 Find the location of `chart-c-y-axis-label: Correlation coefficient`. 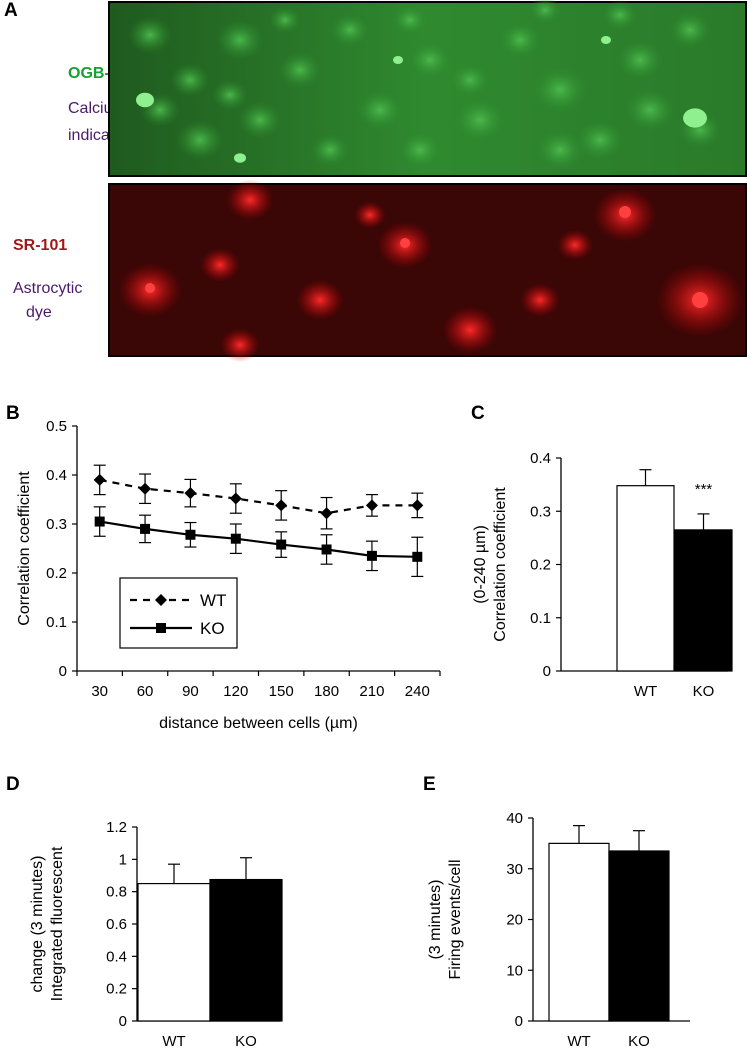

chart-c-y-axis-label: Correlation coefficient is located at coordinates (500, 564).